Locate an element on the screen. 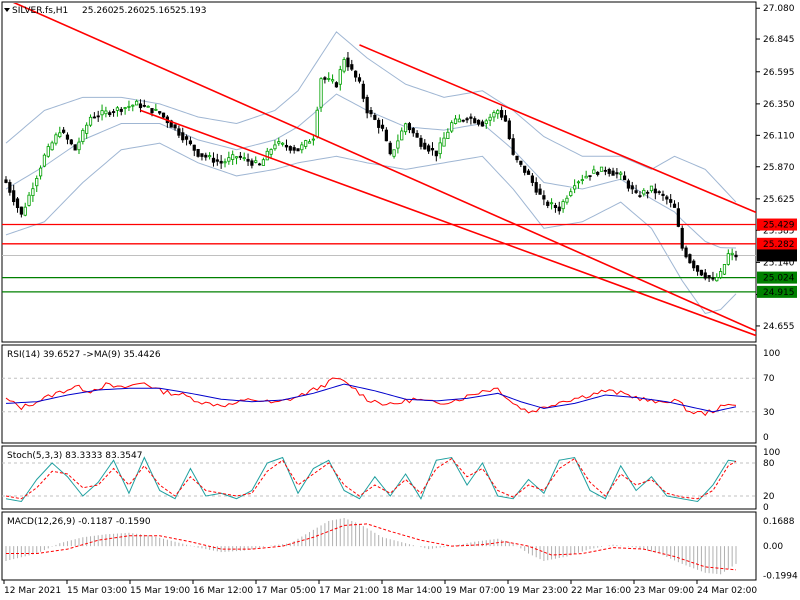  price-tick-label: 27.080 is located at coordinates (779, 9).